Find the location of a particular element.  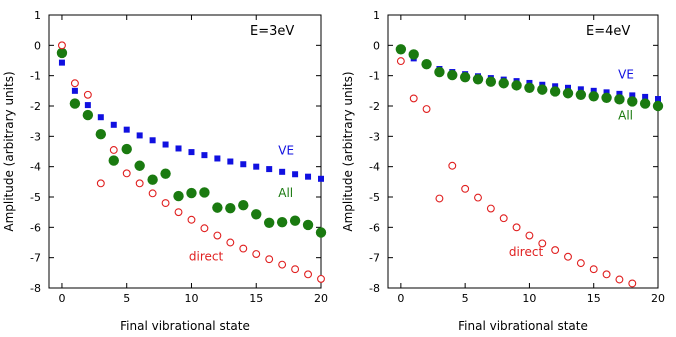

y-tick-label: 0 is located at coordinates (376, 45).